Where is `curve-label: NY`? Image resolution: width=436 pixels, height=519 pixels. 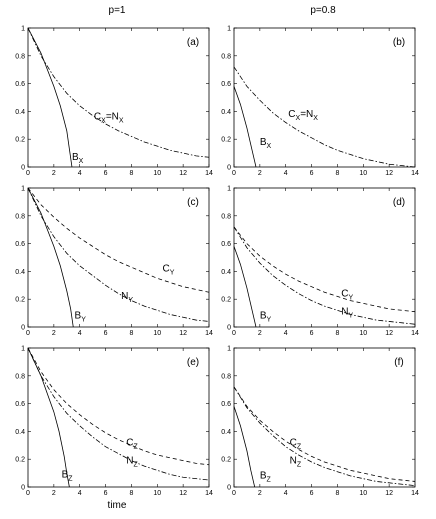 curve-label: NY is located at coordinates (127, 297).